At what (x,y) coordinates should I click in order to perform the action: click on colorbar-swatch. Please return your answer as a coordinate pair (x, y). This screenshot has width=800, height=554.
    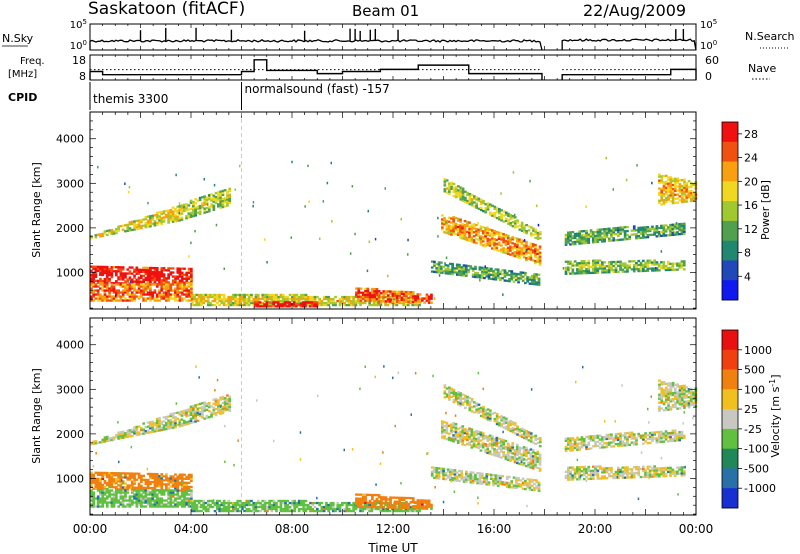
    Looking at the image, I should click on (730, 191).